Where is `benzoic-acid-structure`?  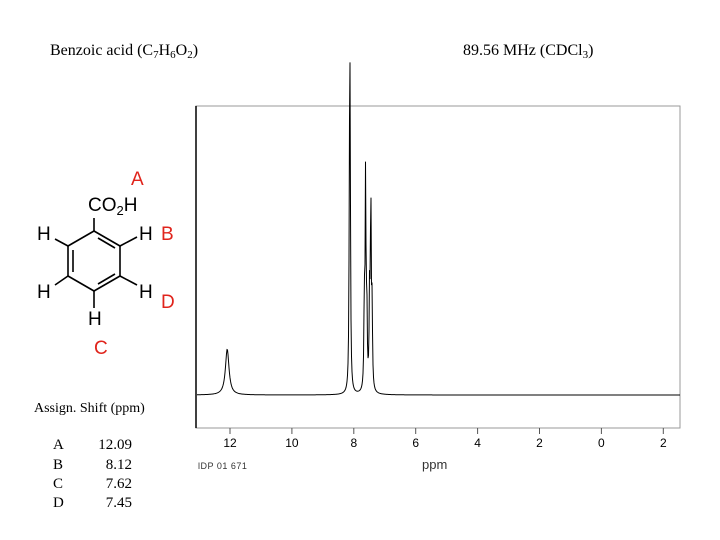 benzoic-acid-structure is located at coordinates (96, 263).